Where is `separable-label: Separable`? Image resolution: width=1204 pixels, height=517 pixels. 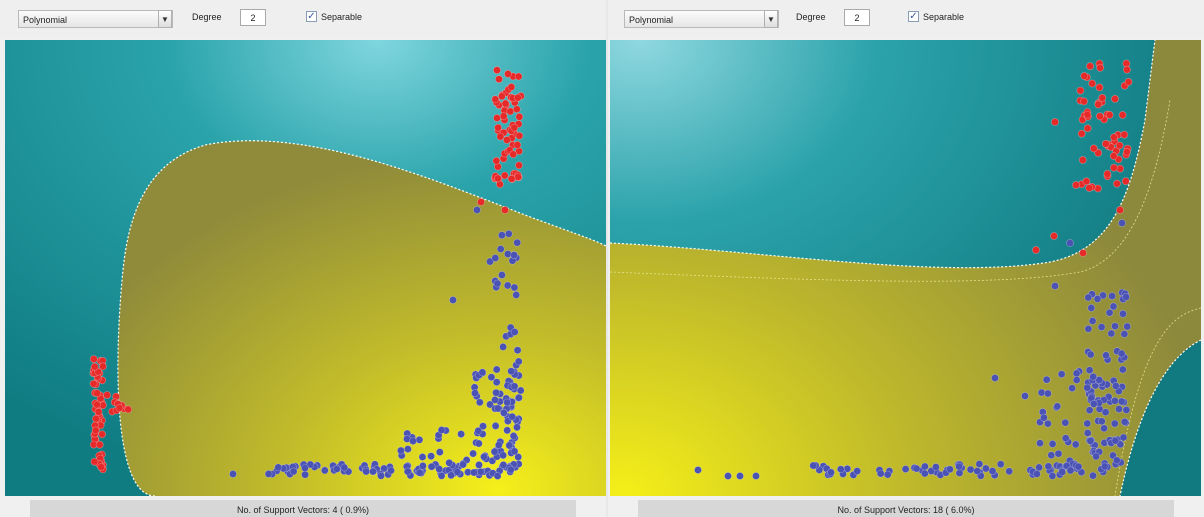 separable-label: Separable is located at coordinates (944, 17).